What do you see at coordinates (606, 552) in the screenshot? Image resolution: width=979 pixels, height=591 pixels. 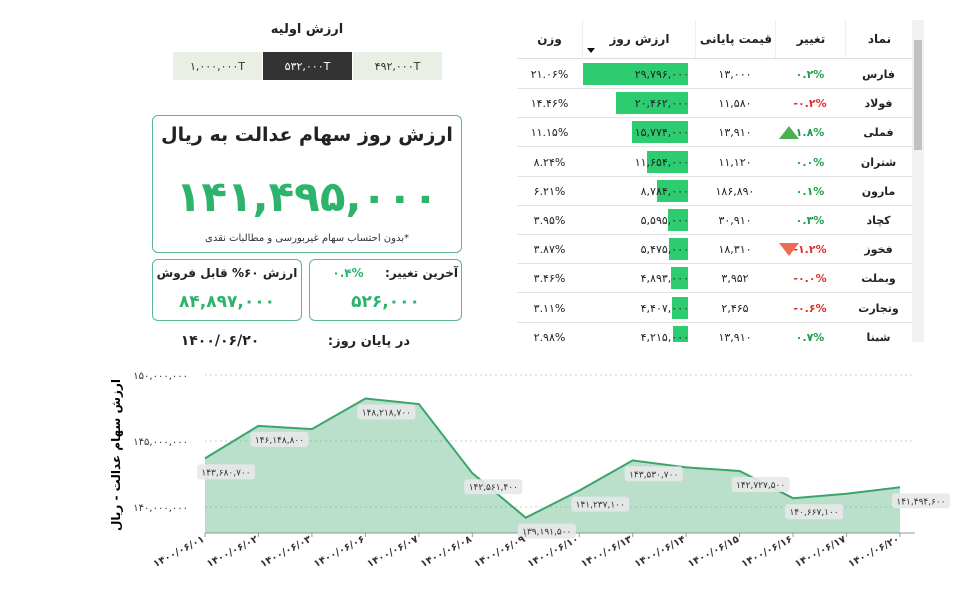 I see `x-tick-label: ۱۴۰۰/۰۶/۱۳` at bounding box center [606, 552].